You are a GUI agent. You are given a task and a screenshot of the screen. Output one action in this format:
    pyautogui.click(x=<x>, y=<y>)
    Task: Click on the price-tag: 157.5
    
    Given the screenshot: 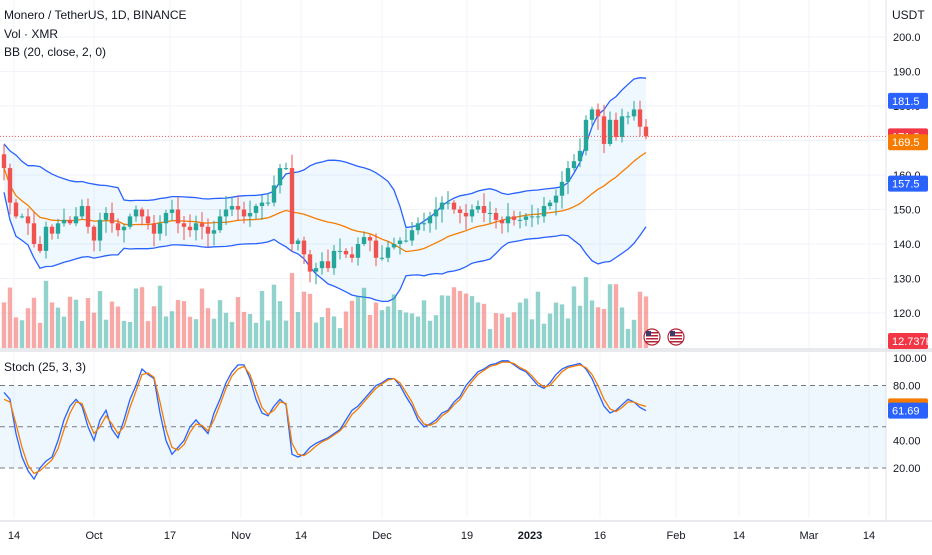 What is the action you would take?
    pyautogui.click(x=908, y=183)
    